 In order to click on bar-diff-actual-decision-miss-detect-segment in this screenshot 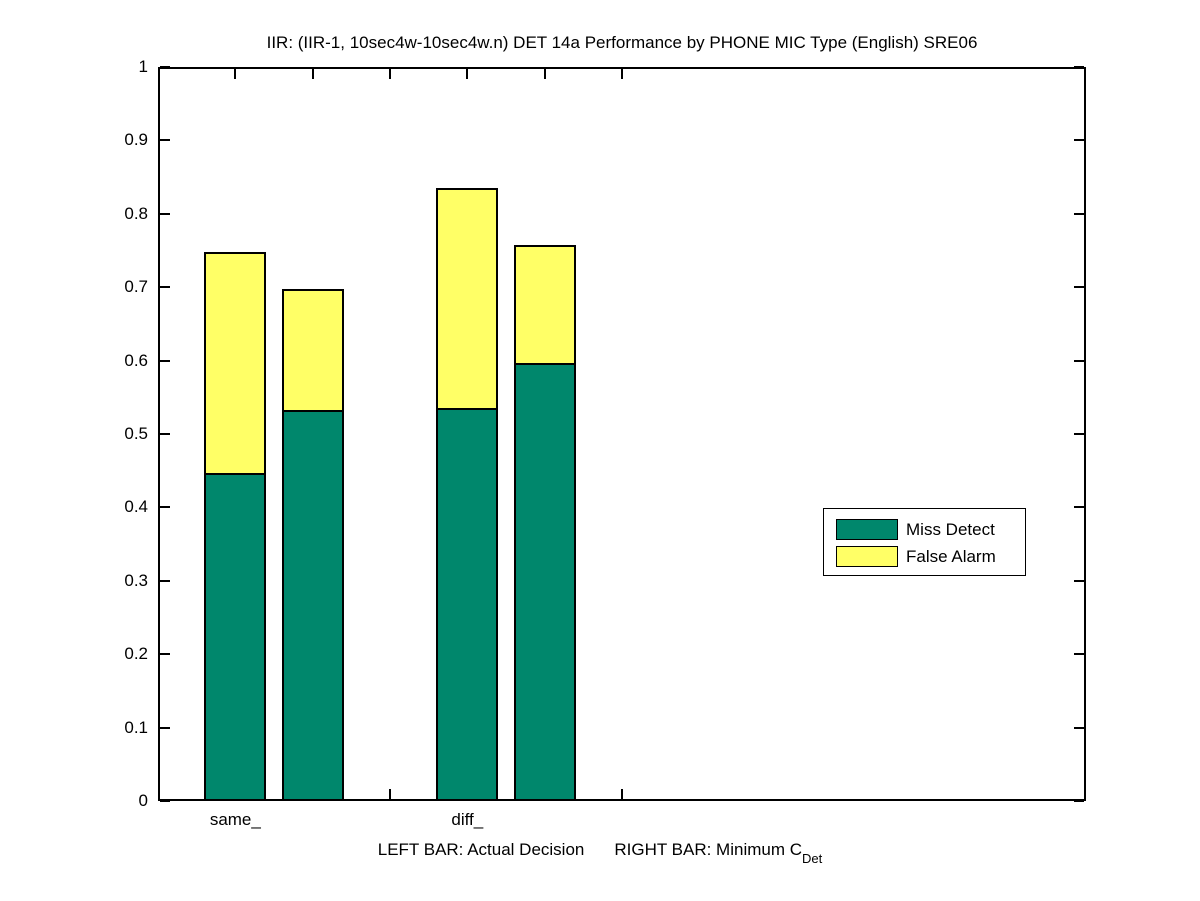, I will do `click(467, 603)`.